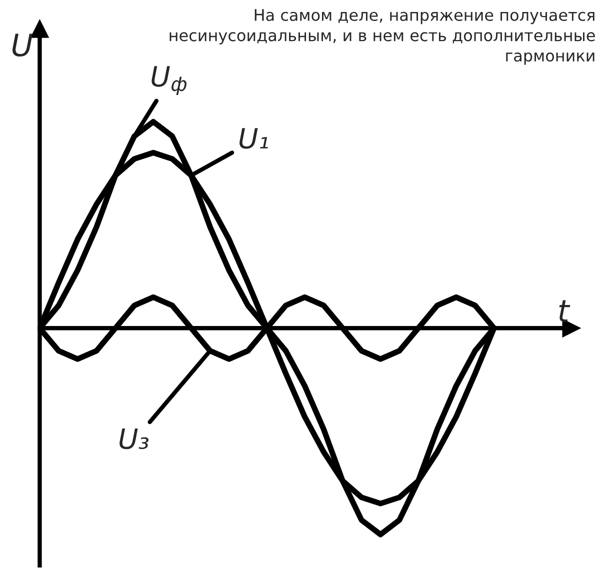 Image resolution: width=611 pixels, height=577 pixels. What do you see at coordinates (564, 311) in the screenshot?
I see `x-axis-title: t` at bounding box center [564, 311].